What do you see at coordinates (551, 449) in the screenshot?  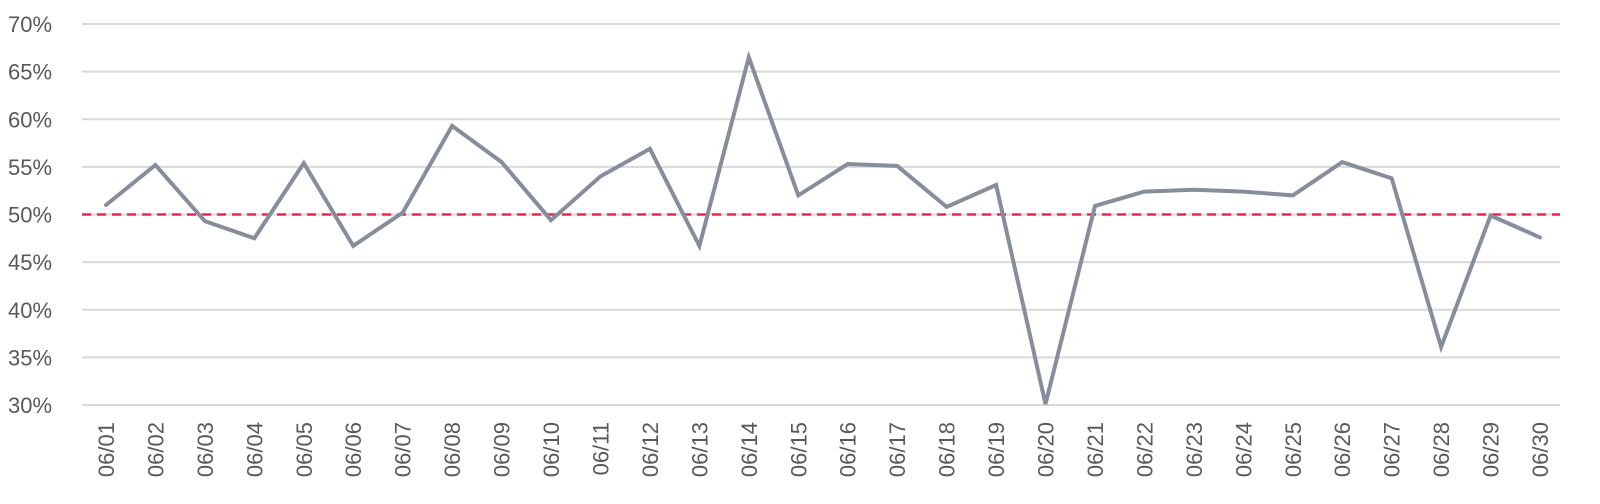 I see `x-tick-label: 06/10` at bounding box center [551, 449].